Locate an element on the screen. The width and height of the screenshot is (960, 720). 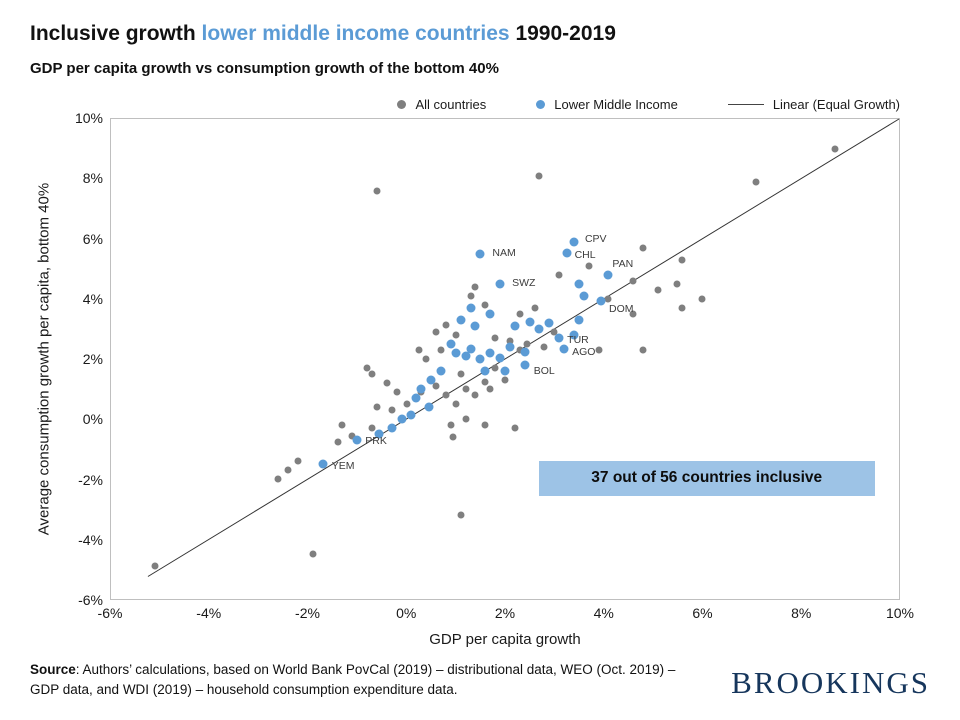
country-label-tur: TUR is located at coordinates (578, 340).